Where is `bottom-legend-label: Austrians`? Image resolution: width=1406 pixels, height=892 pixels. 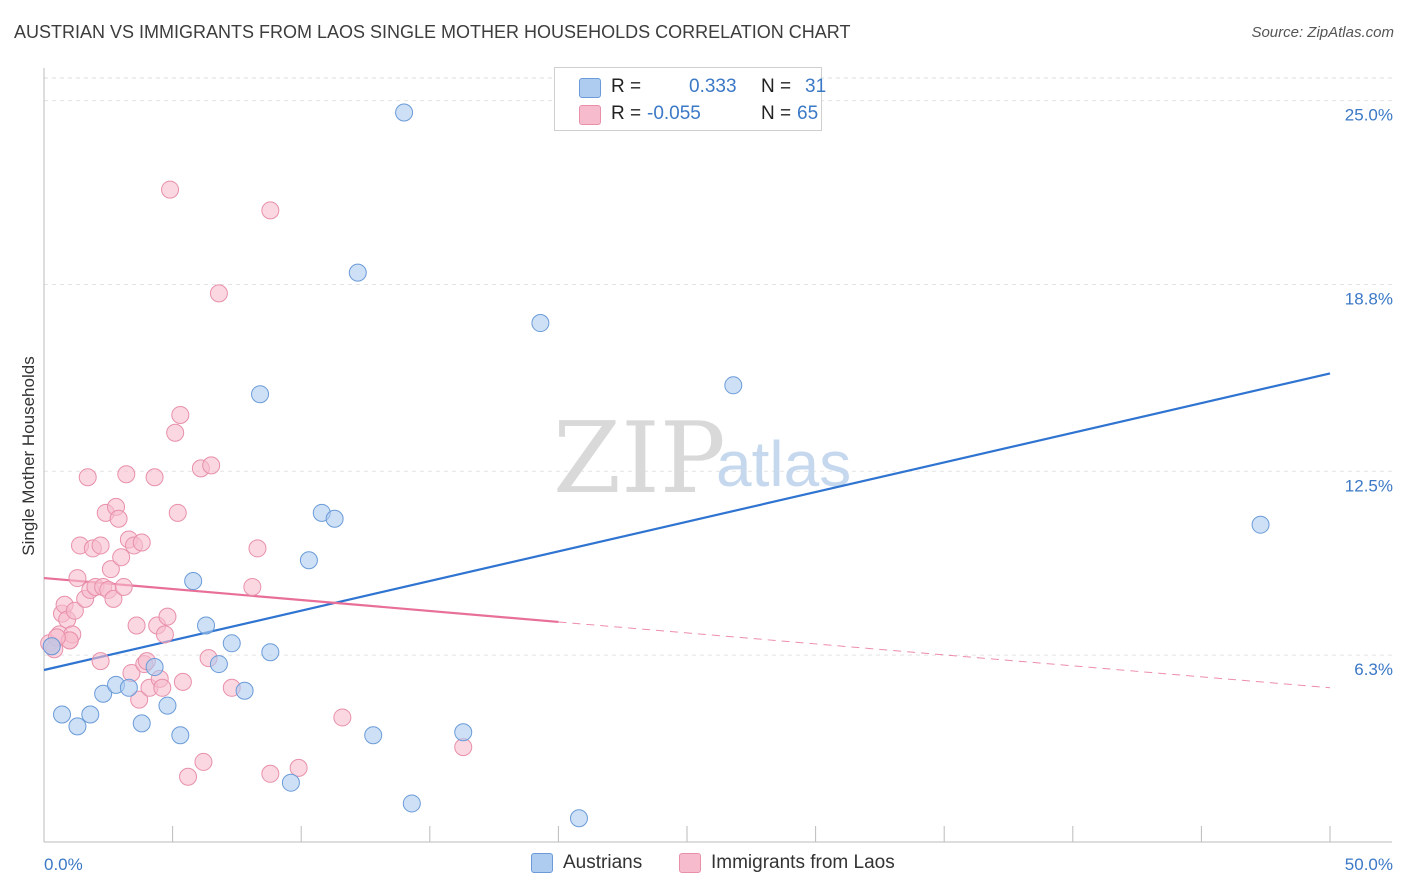
bottom-legend-label: Austrians is located at coordinates (603, 862).